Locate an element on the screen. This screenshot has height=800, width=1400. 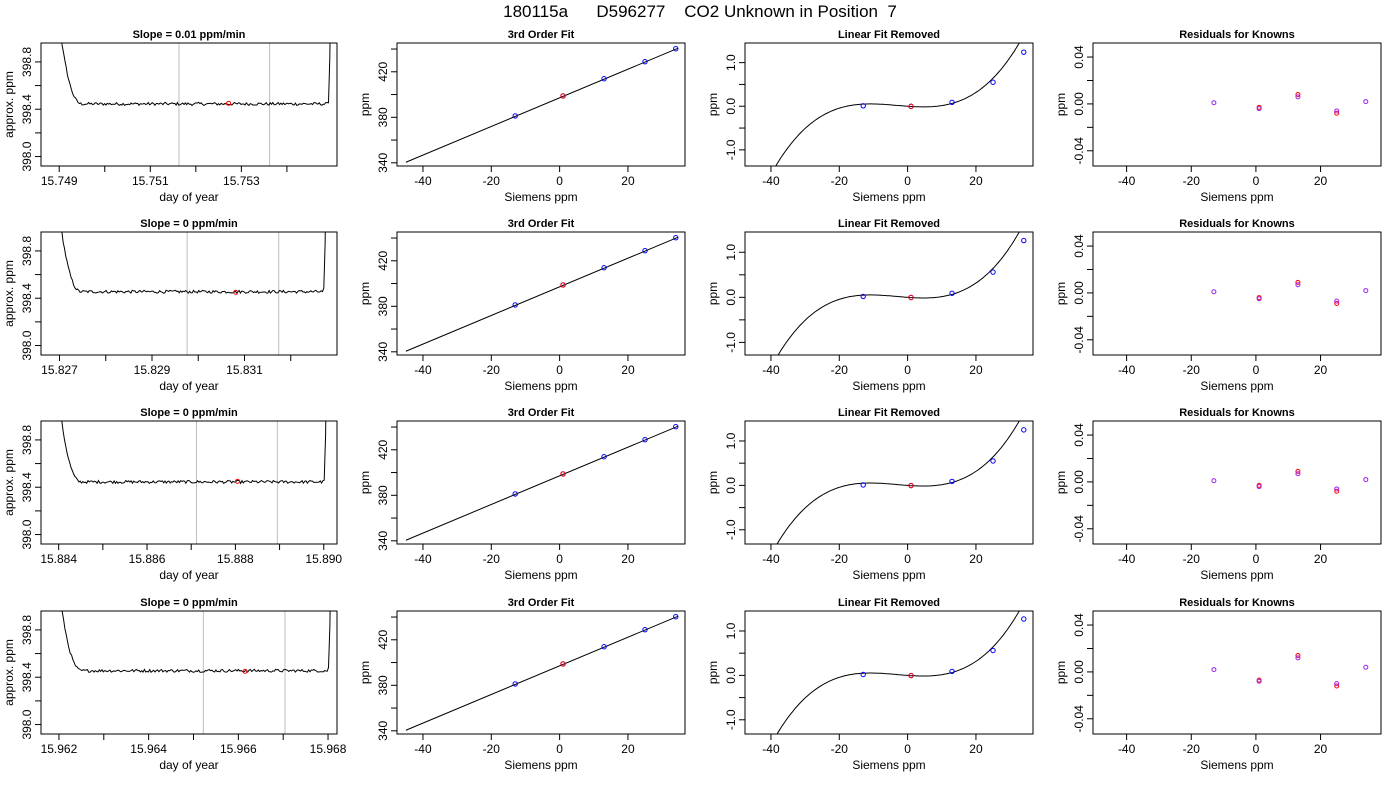
panel-title: Slope = 0.01 ppm/min is located at coordinates (189, 35).